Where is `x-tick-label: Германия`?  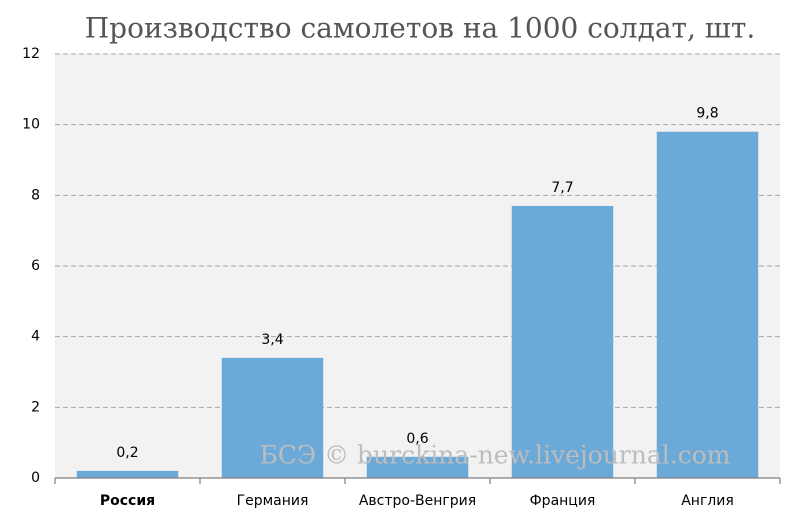 x-tick-label: Германия is located at coordinates (273, 501).